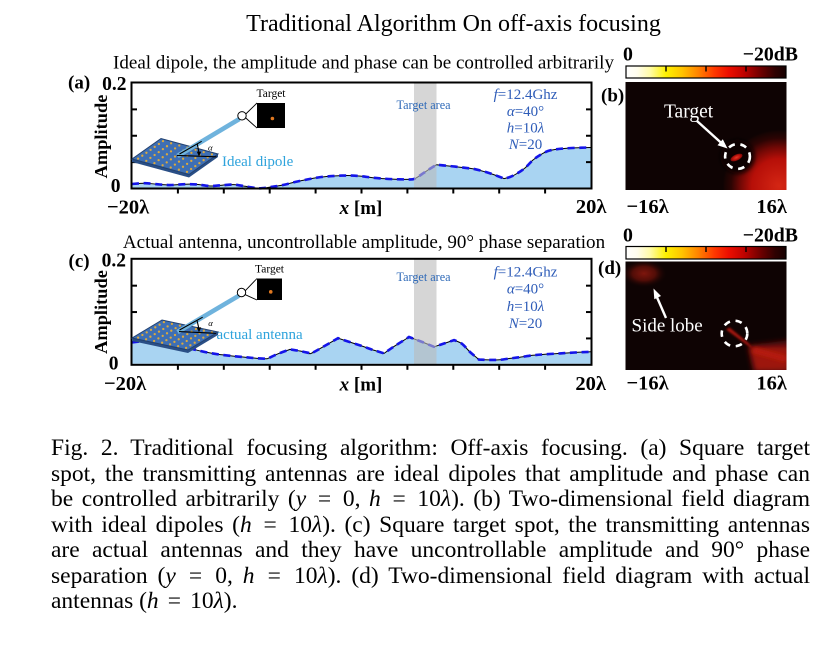  I want to click on svg-text: actual antenna, so click(260, 335).